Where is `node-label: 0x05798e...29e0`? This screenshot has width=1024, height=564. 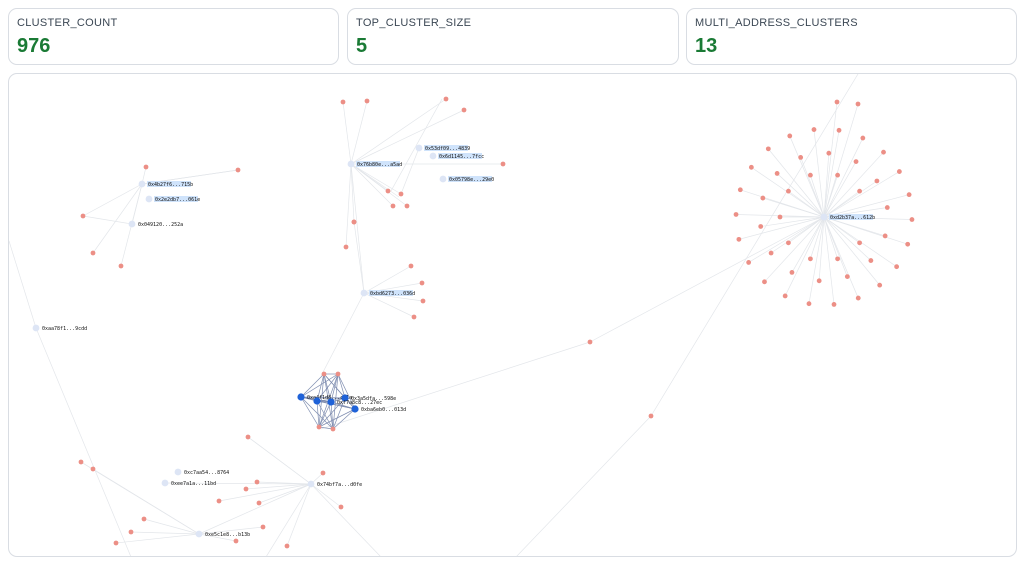
node-label: 0x05798e...29e0 is located at coordinates (471, 180).